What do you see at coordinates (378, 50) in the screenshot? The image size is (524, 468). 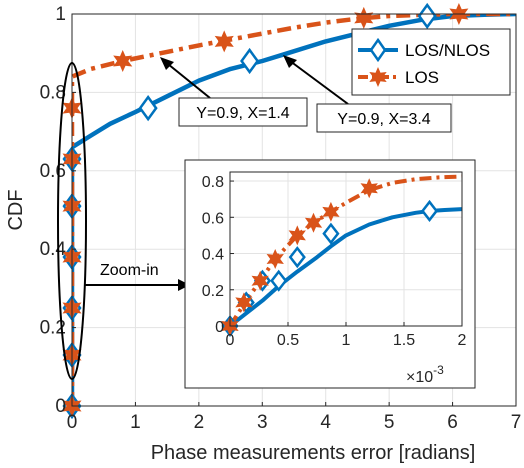 I see `legend-marker-los-nlos` at bounding box center [378, 50].